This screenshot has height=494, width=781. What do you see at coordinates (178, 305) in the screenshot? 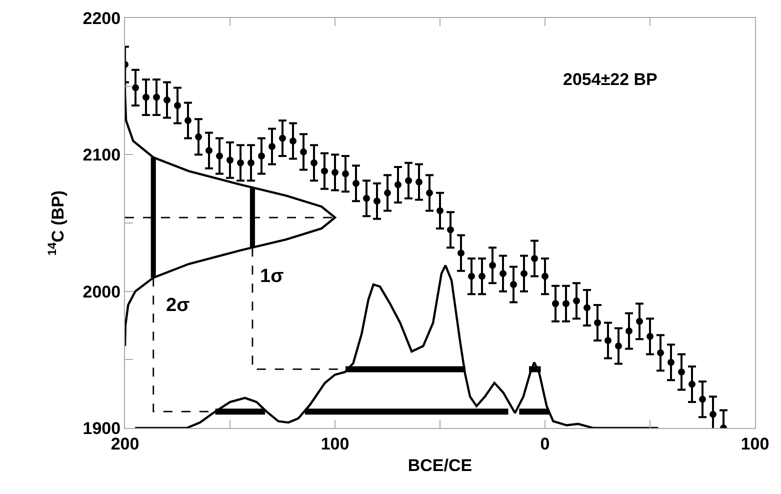
I see `annotation: 2σ` at bounding box center [178, 305].